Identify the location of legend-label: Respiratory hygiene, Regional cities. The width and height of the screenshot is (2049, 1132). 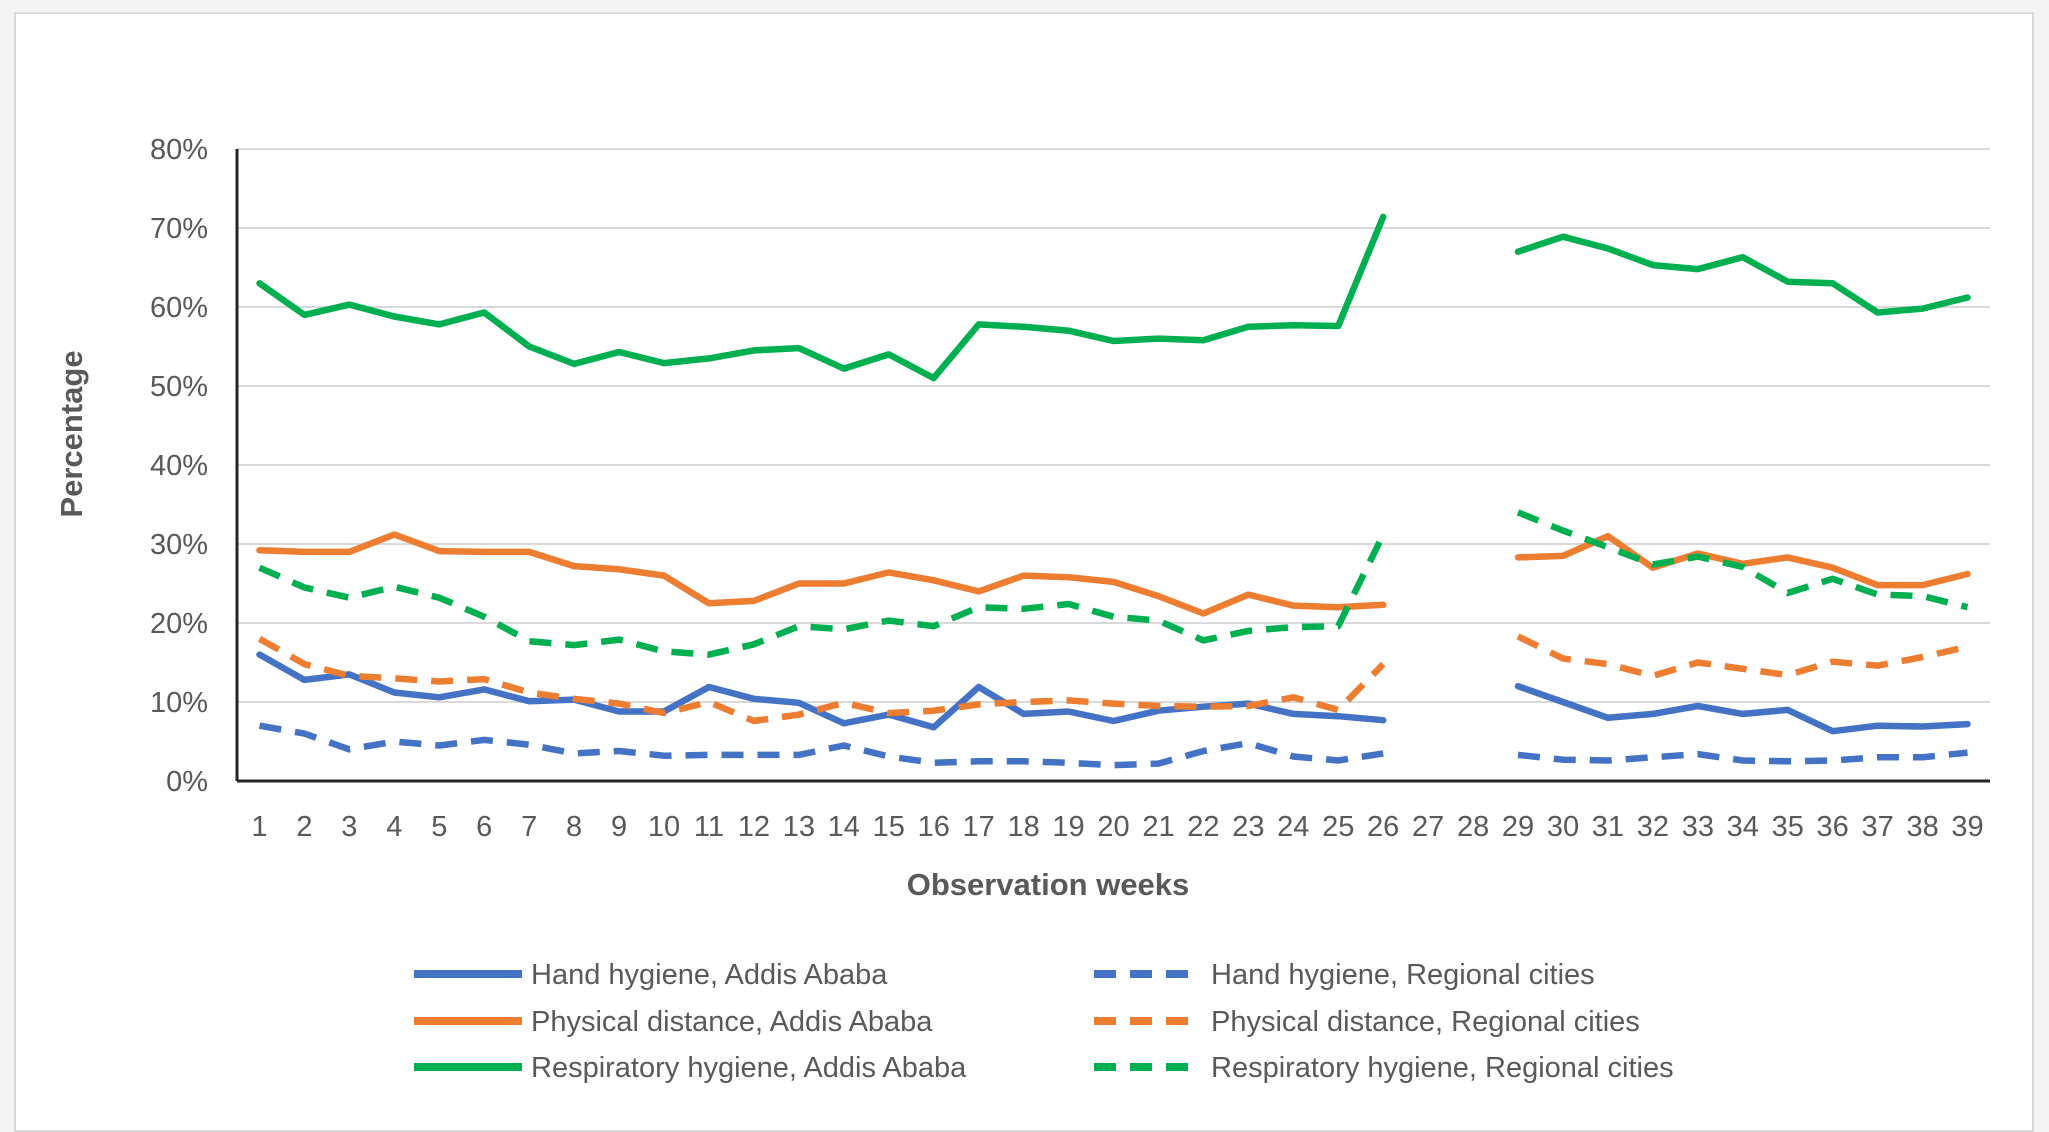
(1442, 1068).